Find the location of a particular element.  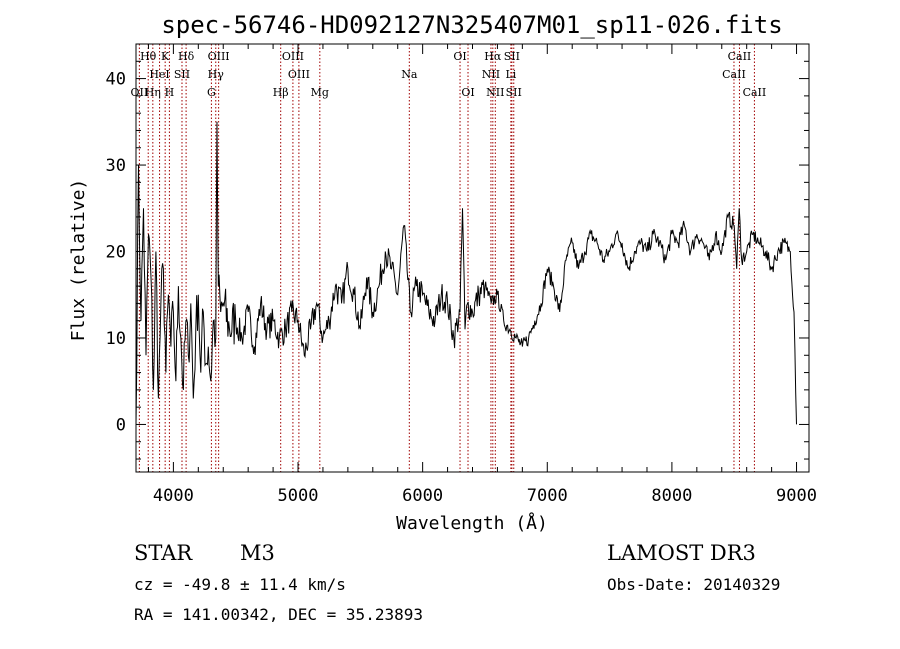

x-tick-label: 4000 is located at coordinates (173, 496).